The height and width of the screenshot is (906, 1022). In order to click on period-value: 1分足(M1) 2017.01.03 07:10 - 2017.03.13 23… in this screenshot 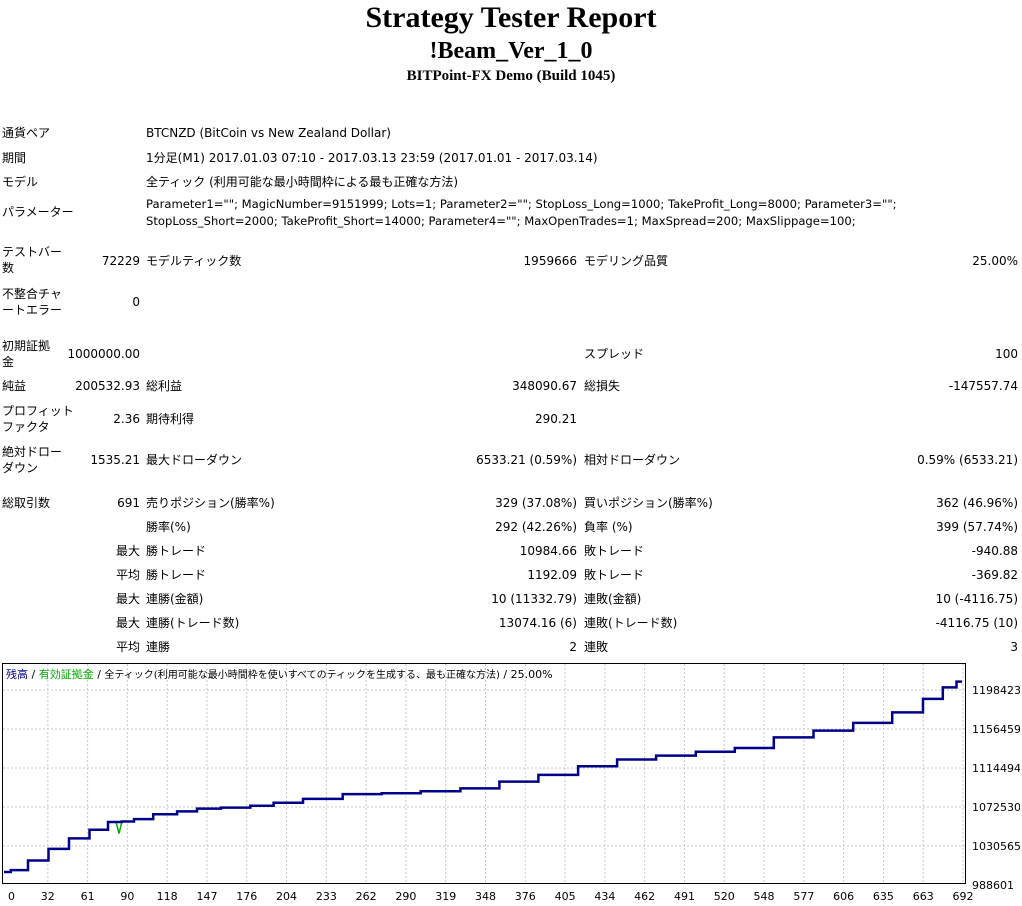, I will do `click(372, 158)`.